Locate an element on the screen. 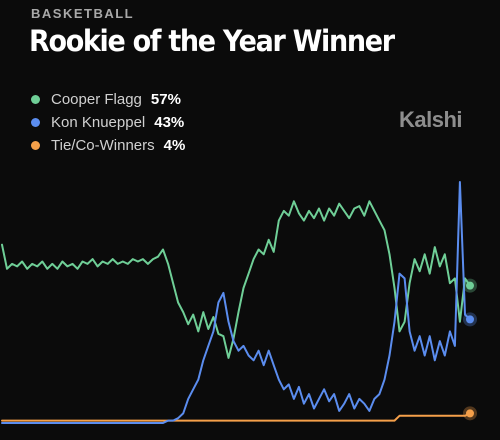 This screenshot has width=500, height=440. legend-dot-green-icon is located at coordinates (35, 99).